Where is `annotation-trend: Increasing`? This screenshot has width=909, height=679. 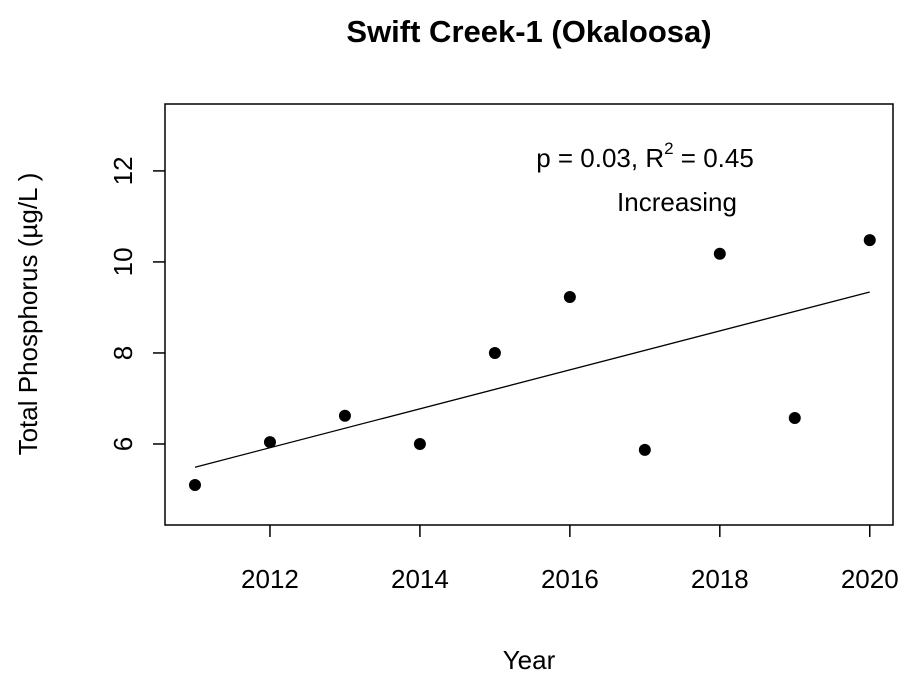
annotation-trend: Increasing is located at coordinates (677, 202).